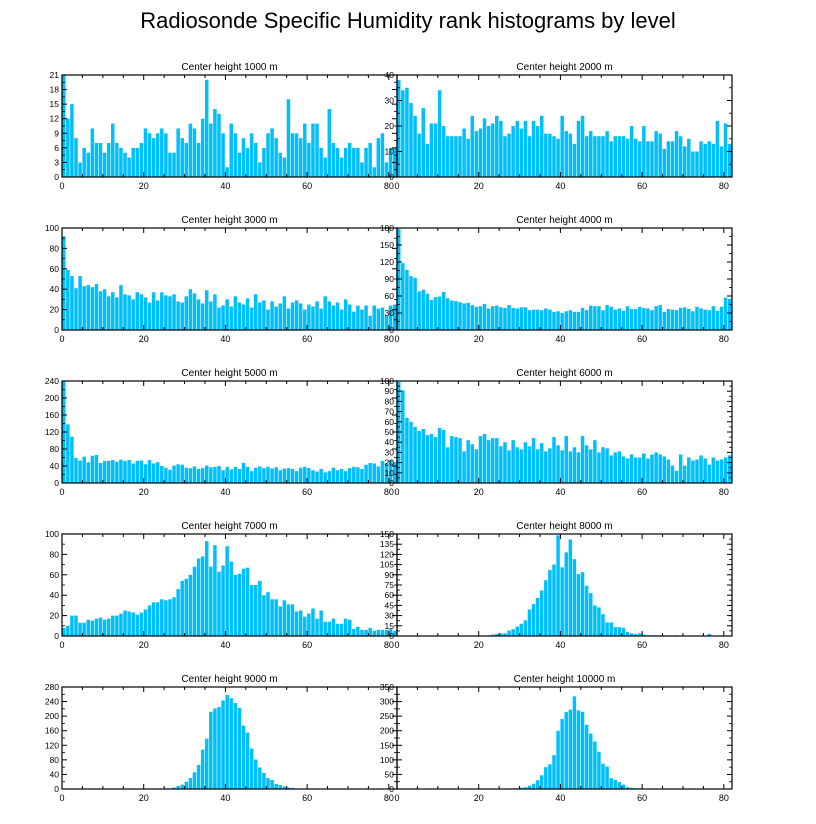 The height and width of the screenshot is (824, 816). What do you see at coordinates (387, 534) in the screenshot?
I see `y-tick-label: 150` at bounding box center [387, 534].